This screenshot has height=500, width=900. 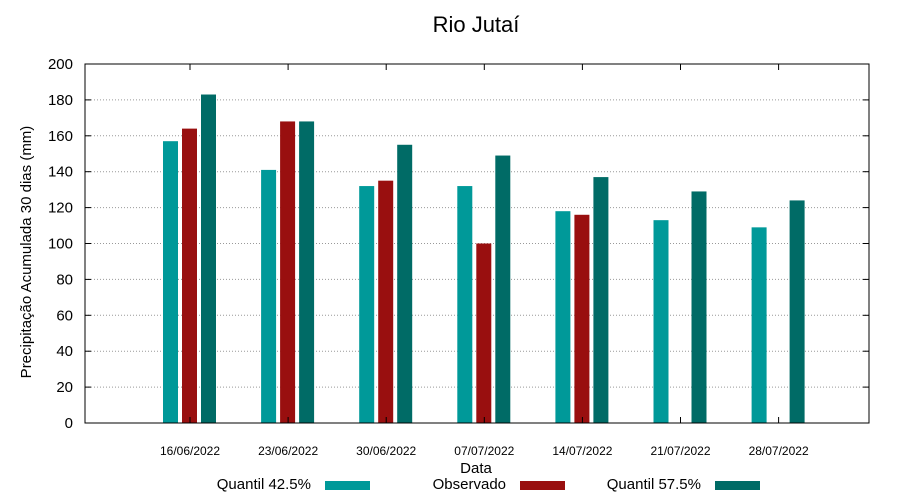 I want to click on y-tick-label: 160, so click(x=60, y=136).